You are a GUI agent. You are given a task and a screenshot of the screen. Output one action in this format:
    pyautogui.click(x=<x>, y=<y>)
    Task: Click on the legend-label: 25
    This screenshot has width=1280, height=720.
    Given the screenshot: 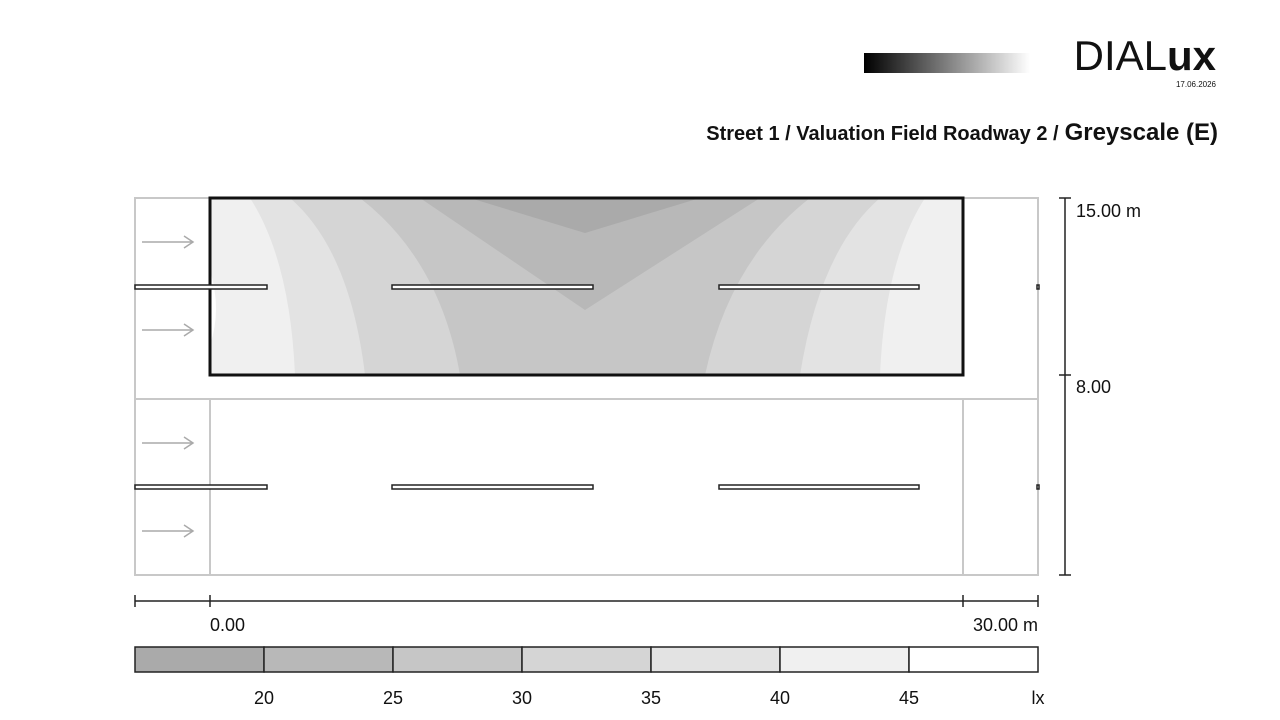 What is the action you would take?
    pyautogui.click(x=393, y=698)
    